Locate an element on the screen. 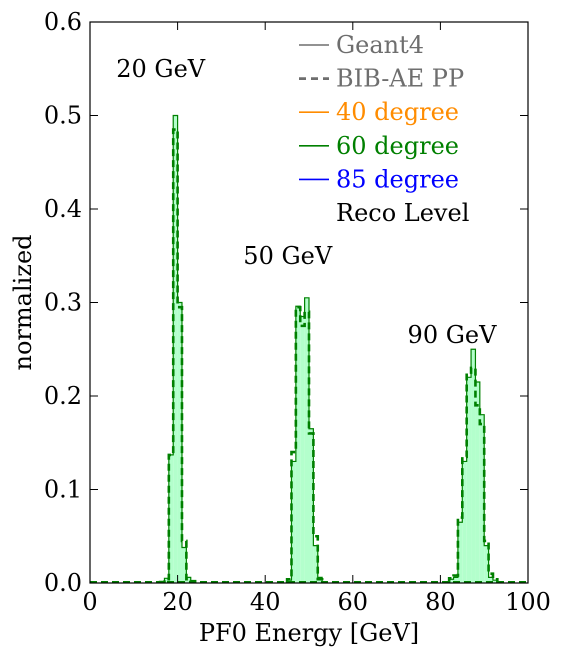 The image size is (564, 655). x-tick-label: 100 is located at coordinates (528, 602).